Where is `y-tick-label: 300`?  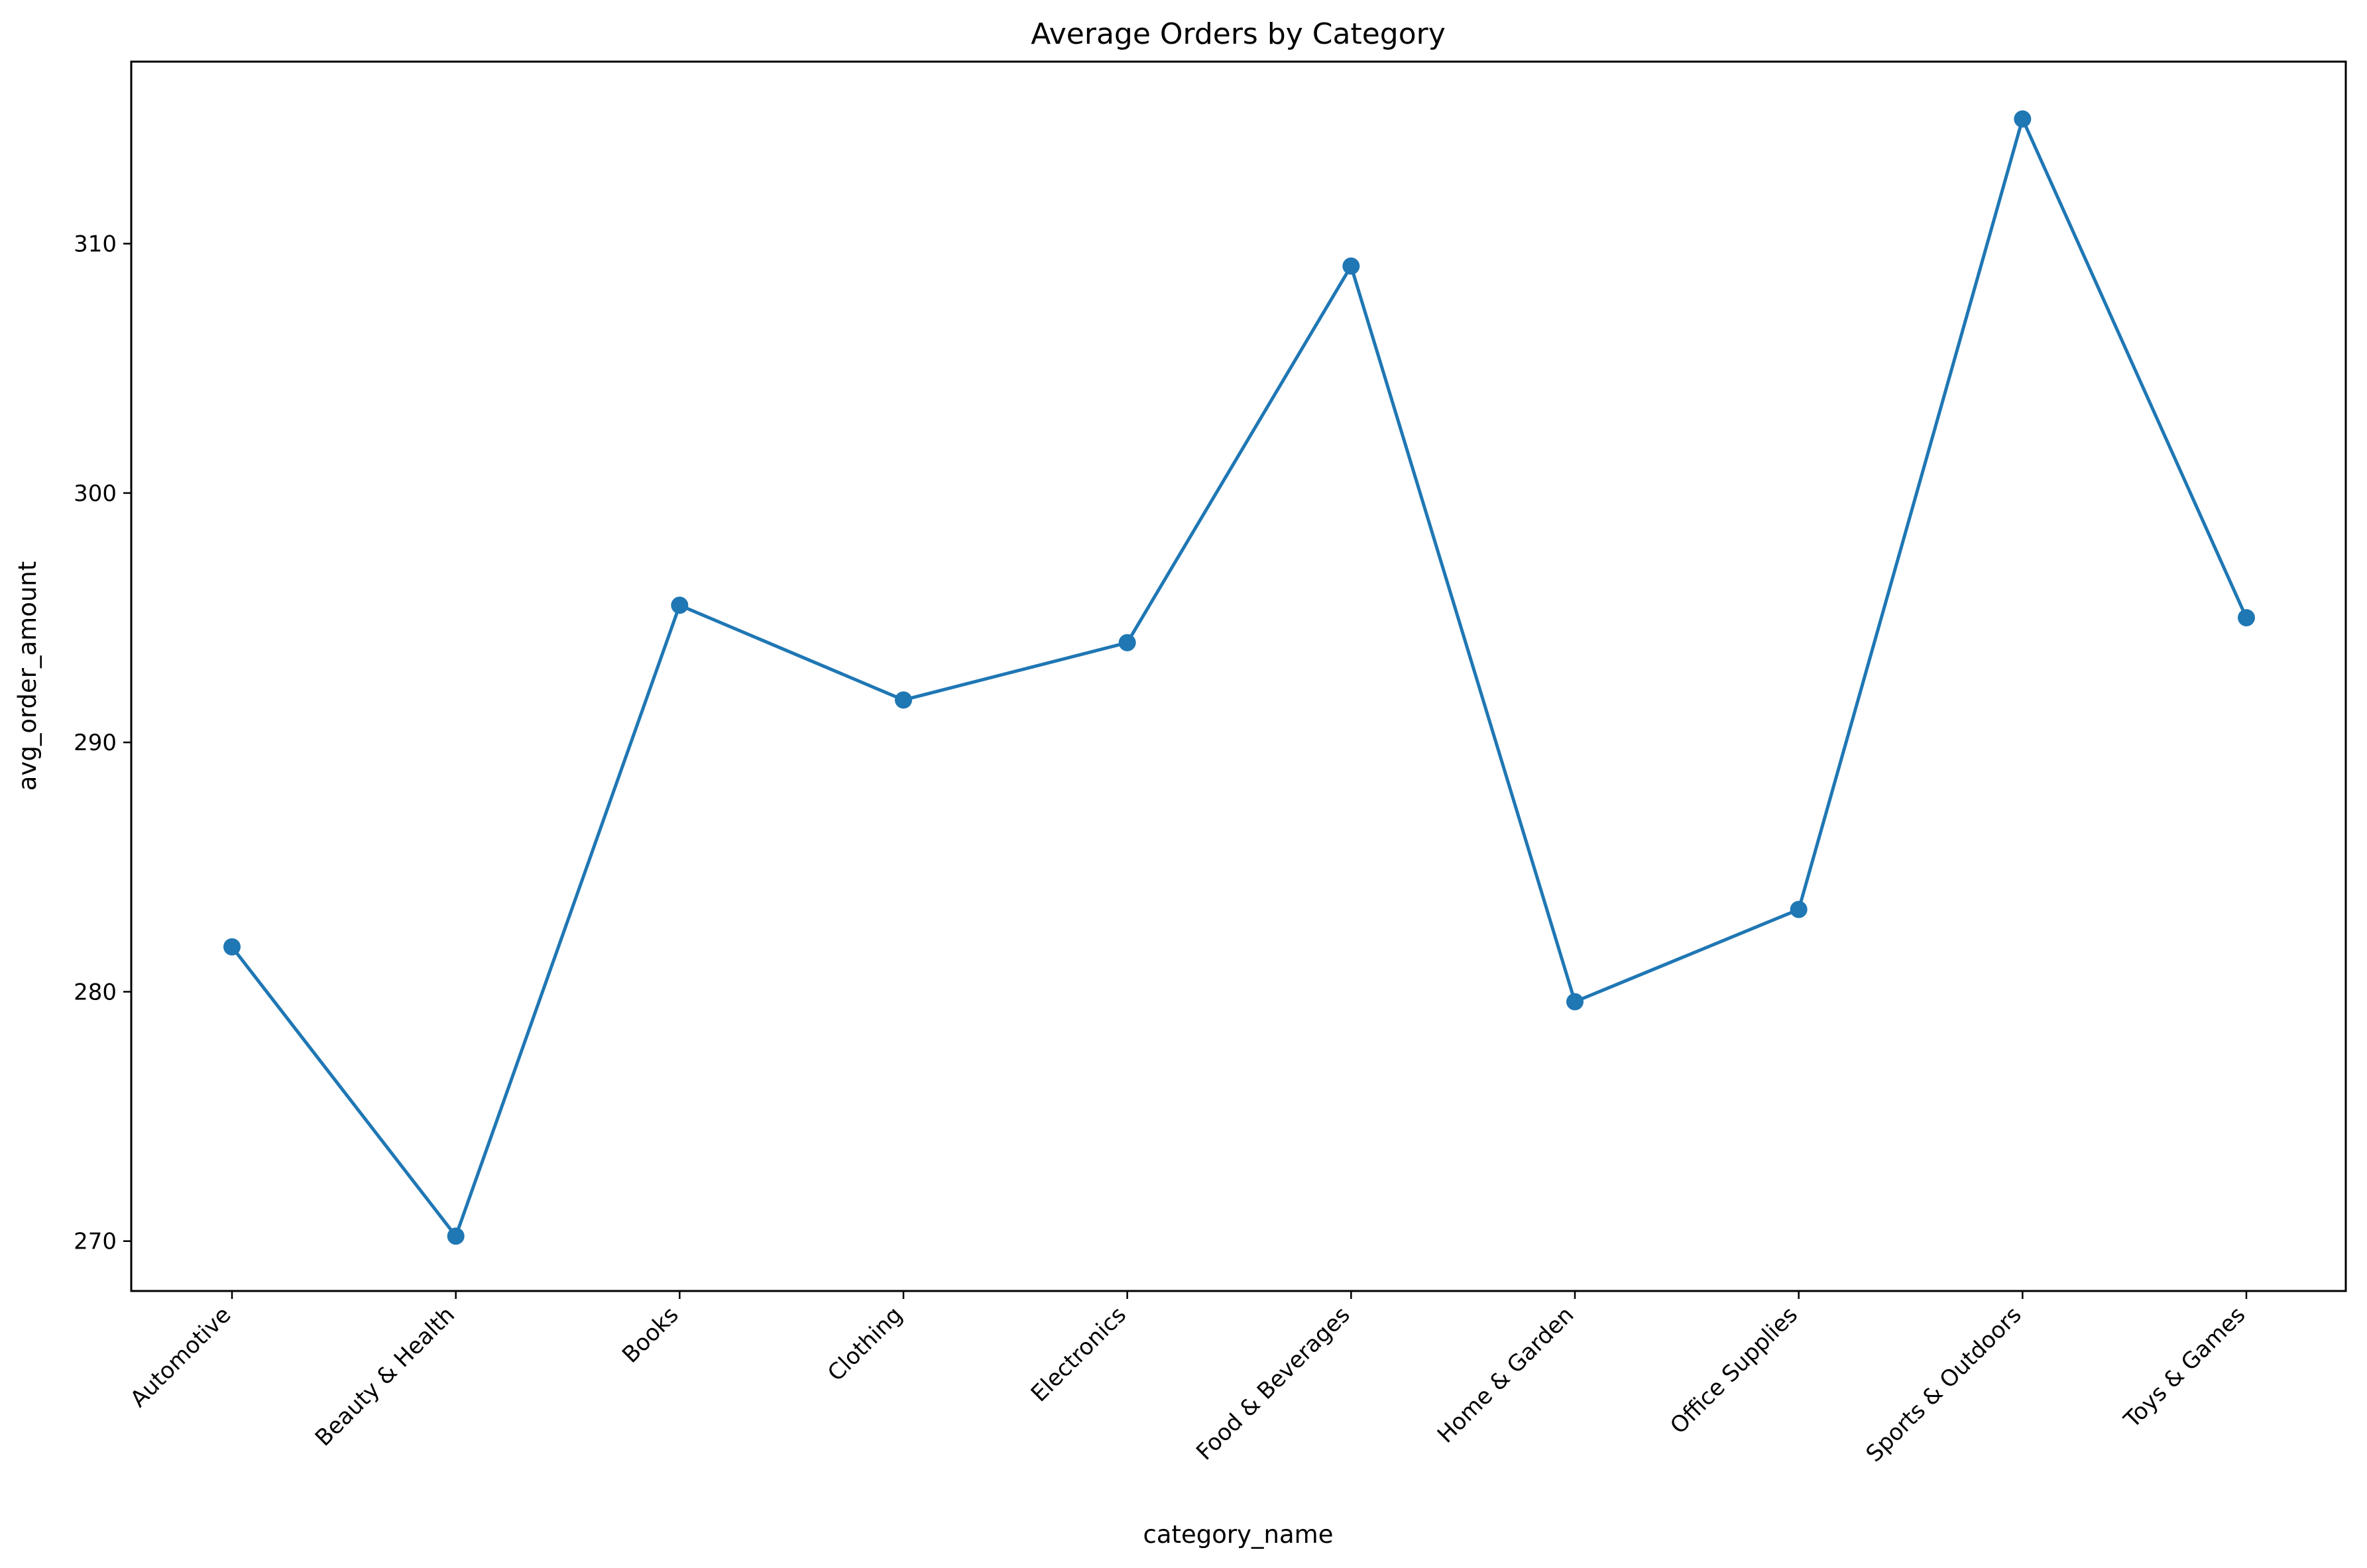
y-tick-label: 300 is located at coordinates (95, 494).